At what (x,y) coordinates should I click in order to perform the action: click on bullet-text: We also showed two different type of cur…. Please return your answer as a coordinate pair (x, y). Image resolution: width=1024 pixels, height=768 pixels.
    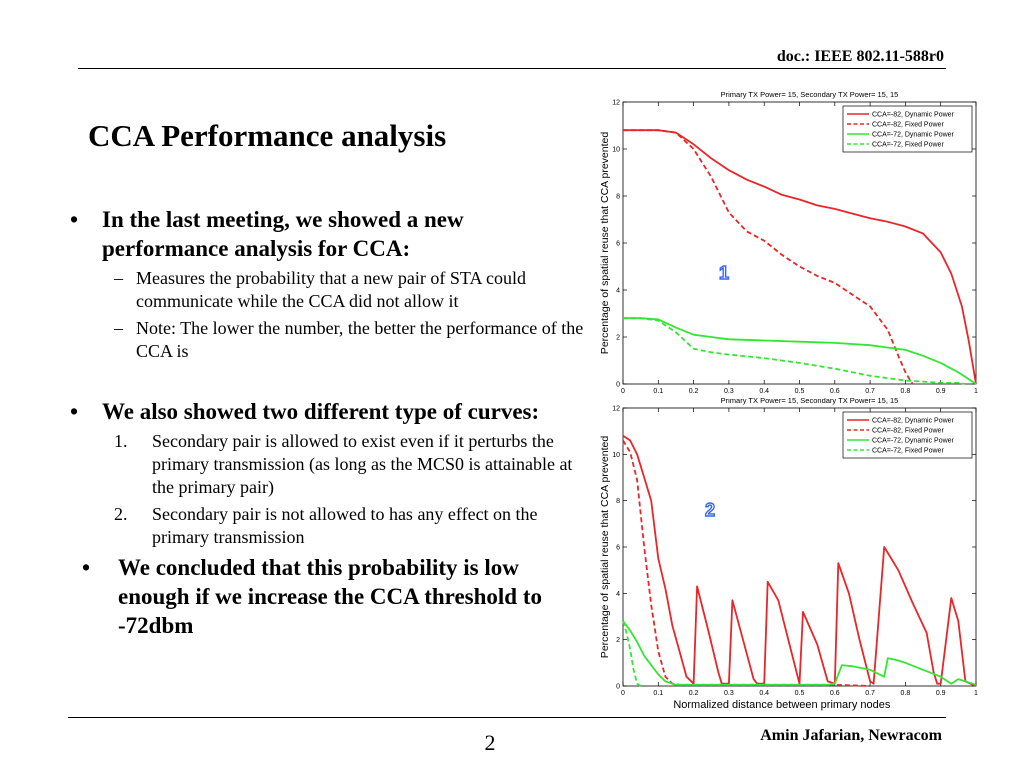
    Looking at the image, I should click on (321, 411).